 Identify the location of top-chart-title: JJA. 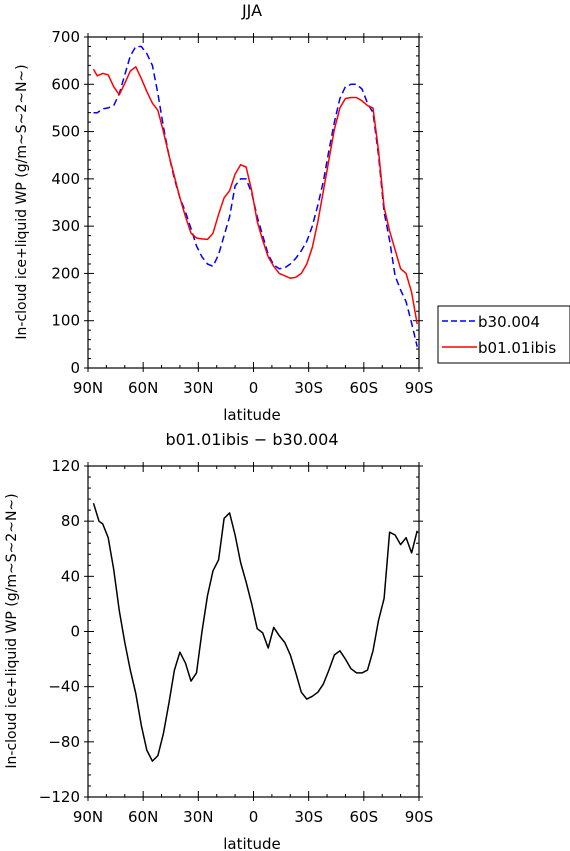
(251, 10).